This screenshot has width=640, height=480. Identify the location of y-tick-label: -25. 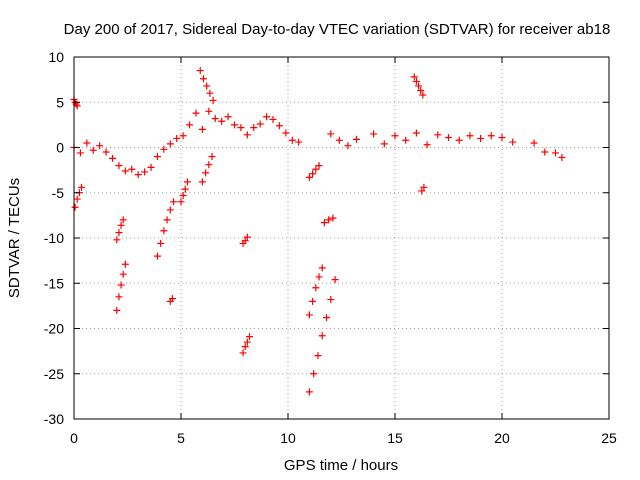
(54, 374).